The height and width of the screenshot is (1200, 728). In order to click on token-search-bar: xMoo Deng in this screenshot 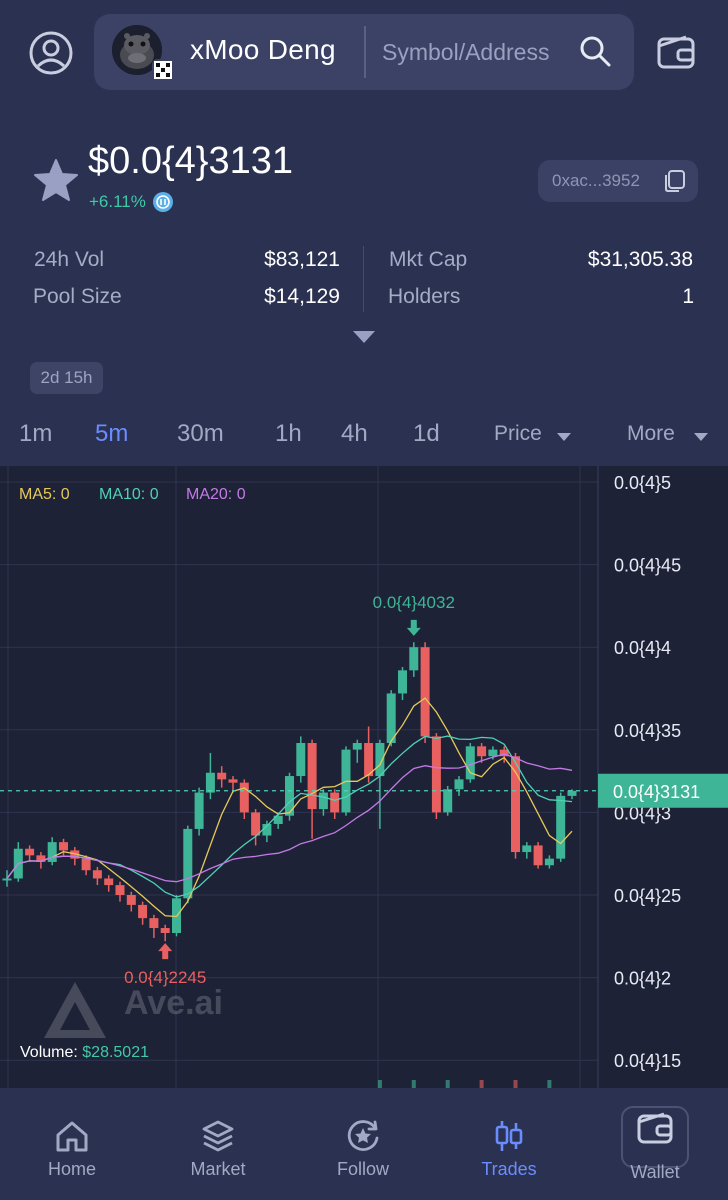, I will do `click(364, 52)`.